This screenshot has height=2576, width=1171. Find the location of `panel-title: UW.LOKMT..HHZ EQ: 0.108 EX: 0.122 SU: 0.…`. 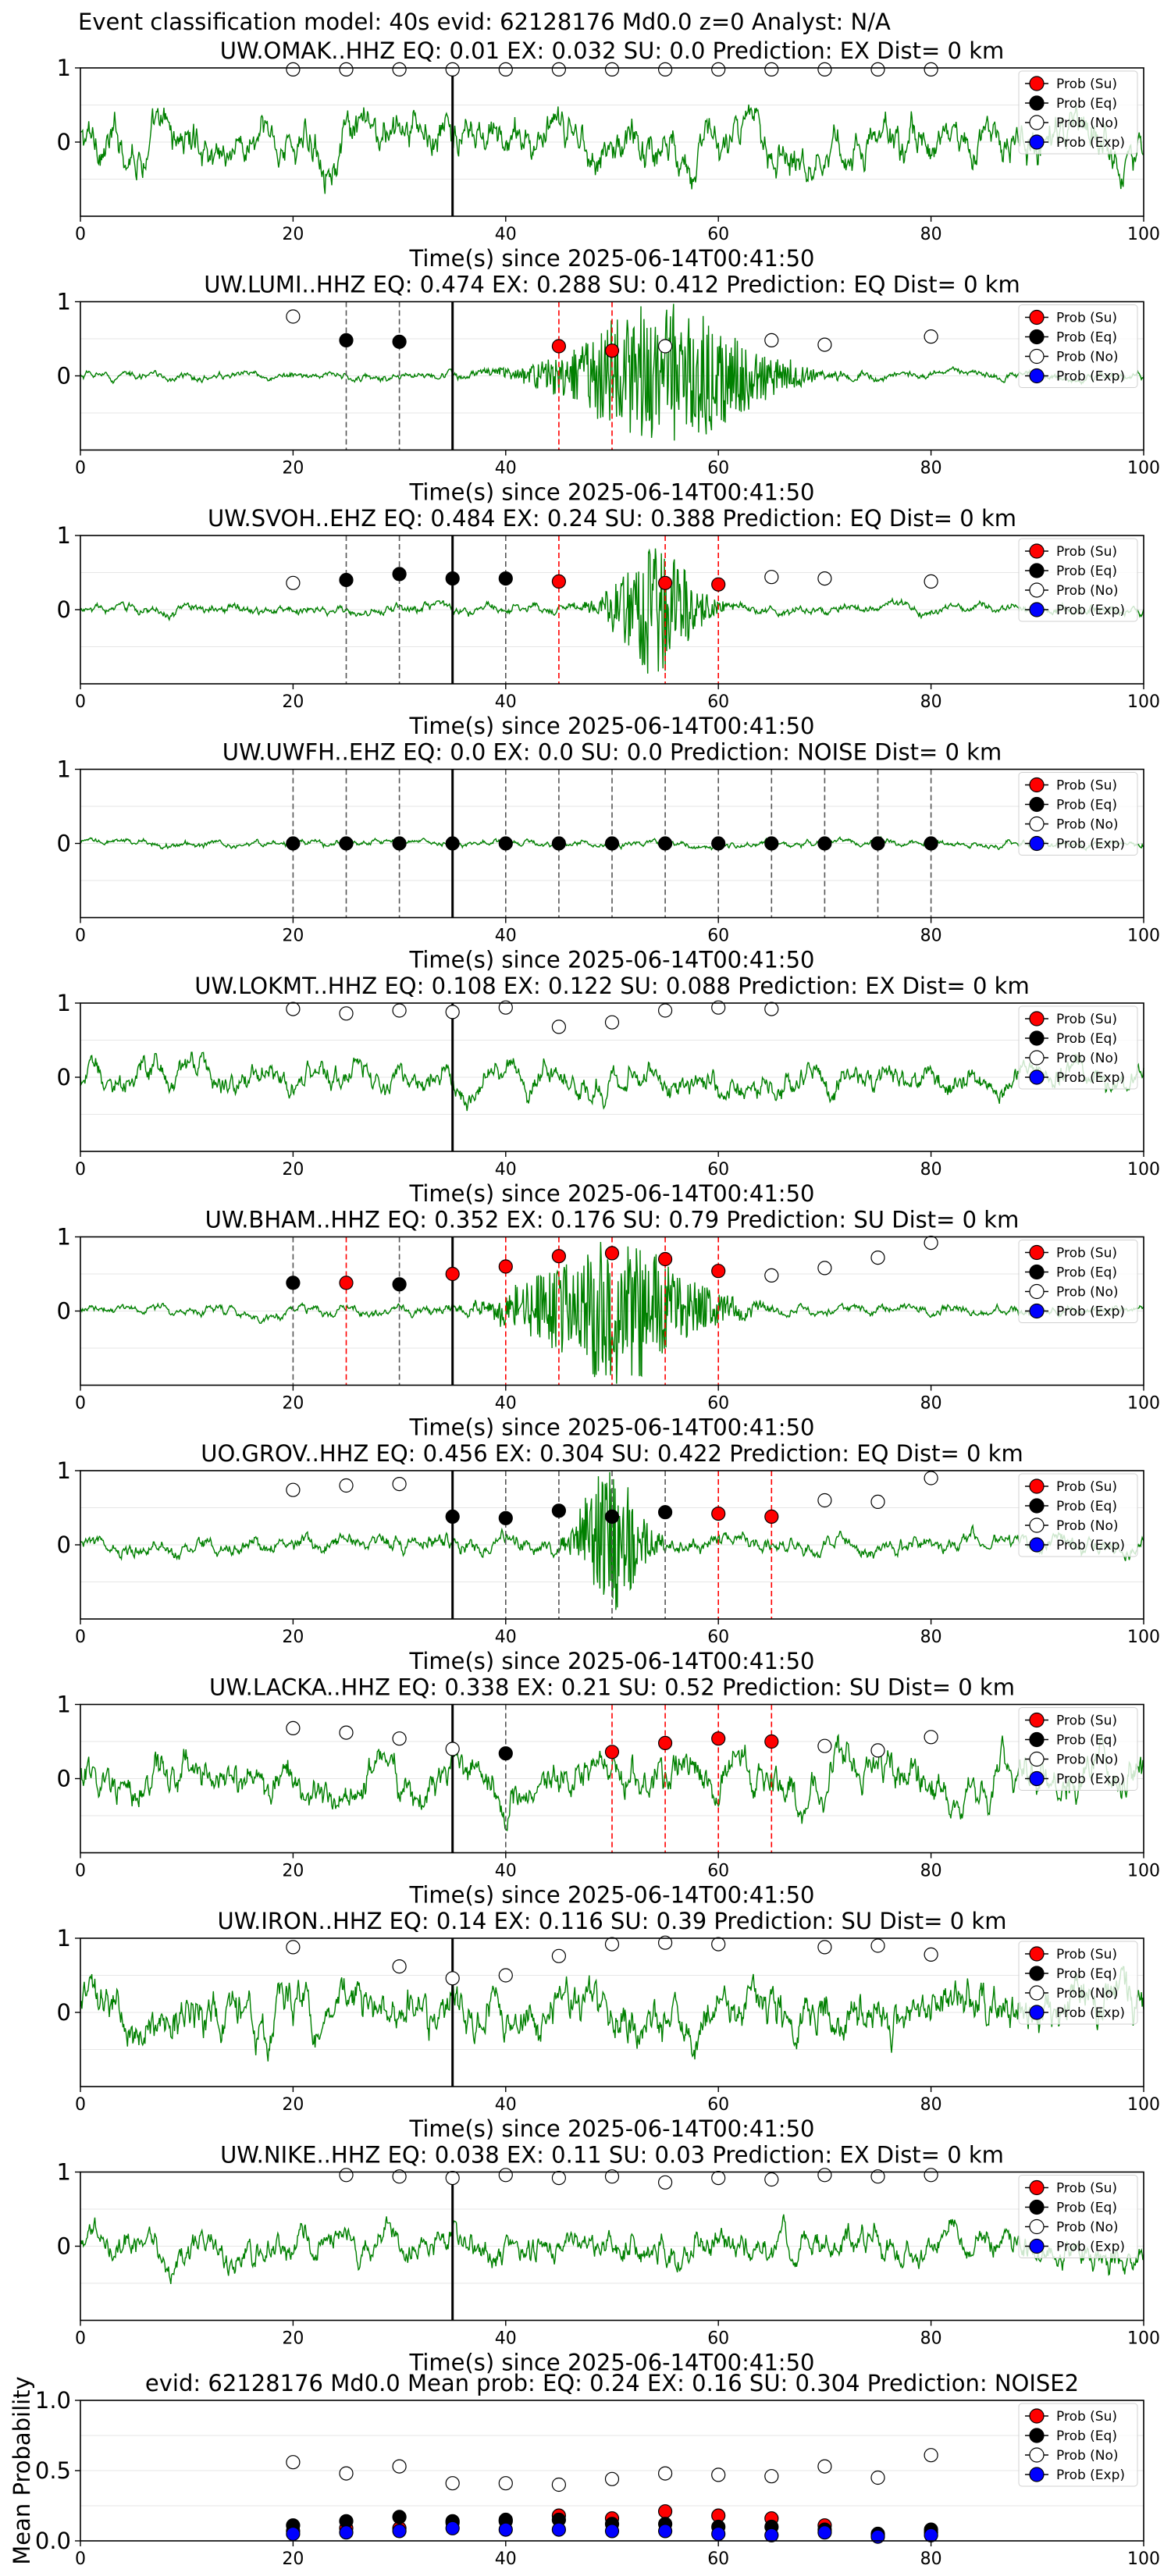

panel-title: UW.LOKMT..HHZ EQ: 0.108 EX: 0.122 SU: 0.… is located at coordinates (611, 986).